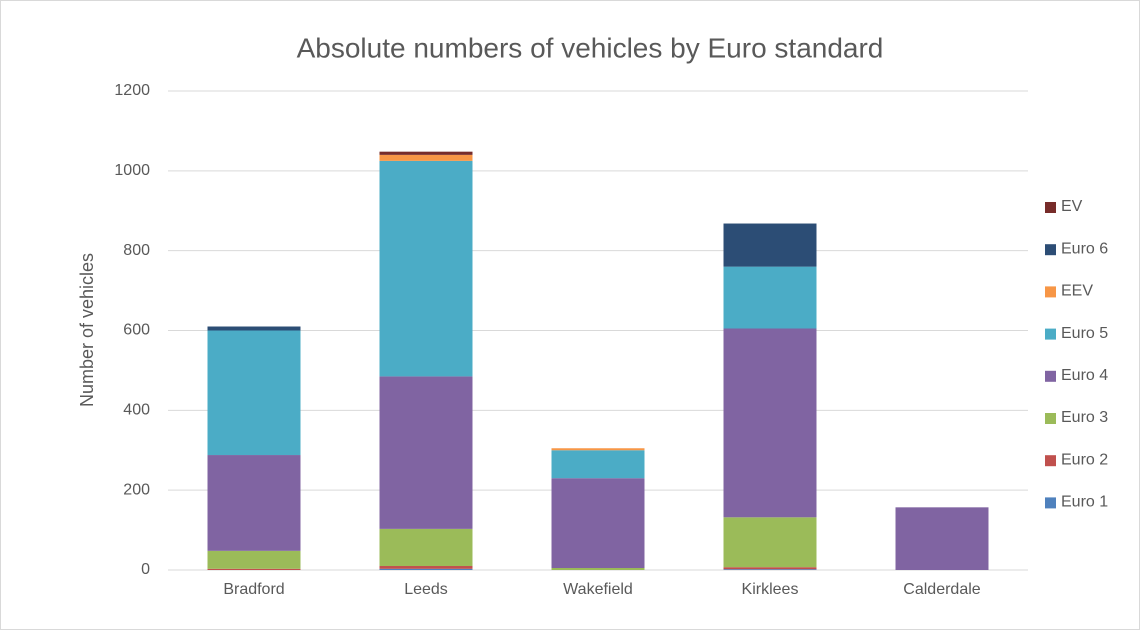  I want to click on legend-label: Euro 2, so click(1084, 459).